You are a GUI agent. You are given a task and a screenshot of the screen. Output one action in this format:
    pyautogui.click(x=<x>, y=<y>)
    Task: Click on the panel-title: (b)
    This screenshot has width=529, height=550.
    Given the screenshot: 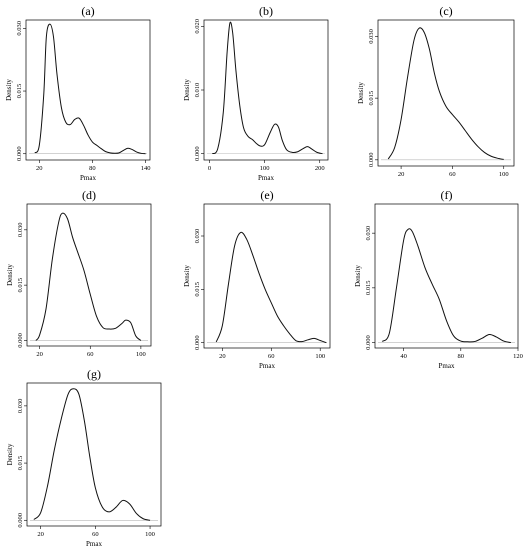 What is the action you would take?
    pyautogui.click(x=266, y=11)
    